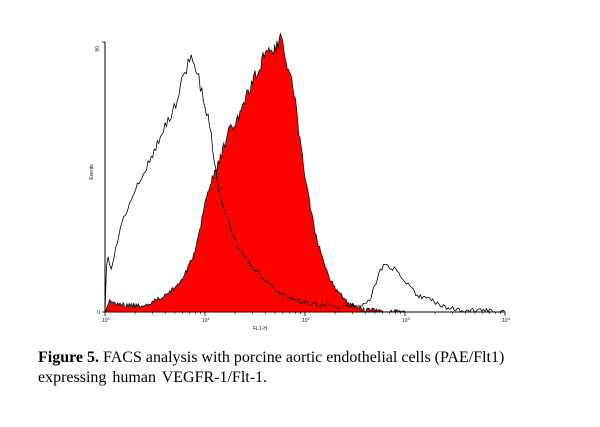 The image size is (600, 427). Describe the element at coordinates (98, 313) in the screenshot. I see `y-tick-label: 0` at that location.